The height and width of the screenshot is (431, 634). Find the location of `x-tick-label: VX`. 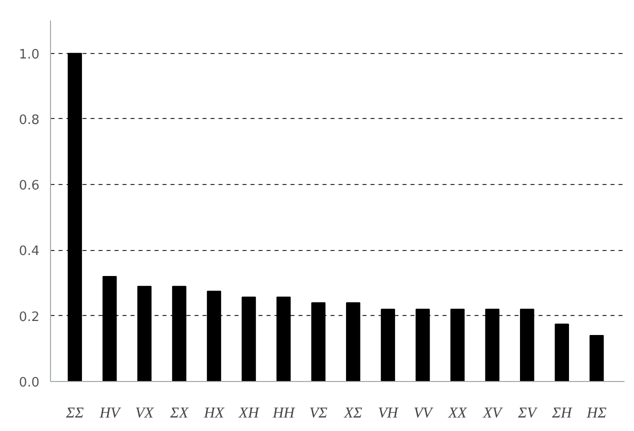

x-tick-label: VX is located at coordinates (144, 414).